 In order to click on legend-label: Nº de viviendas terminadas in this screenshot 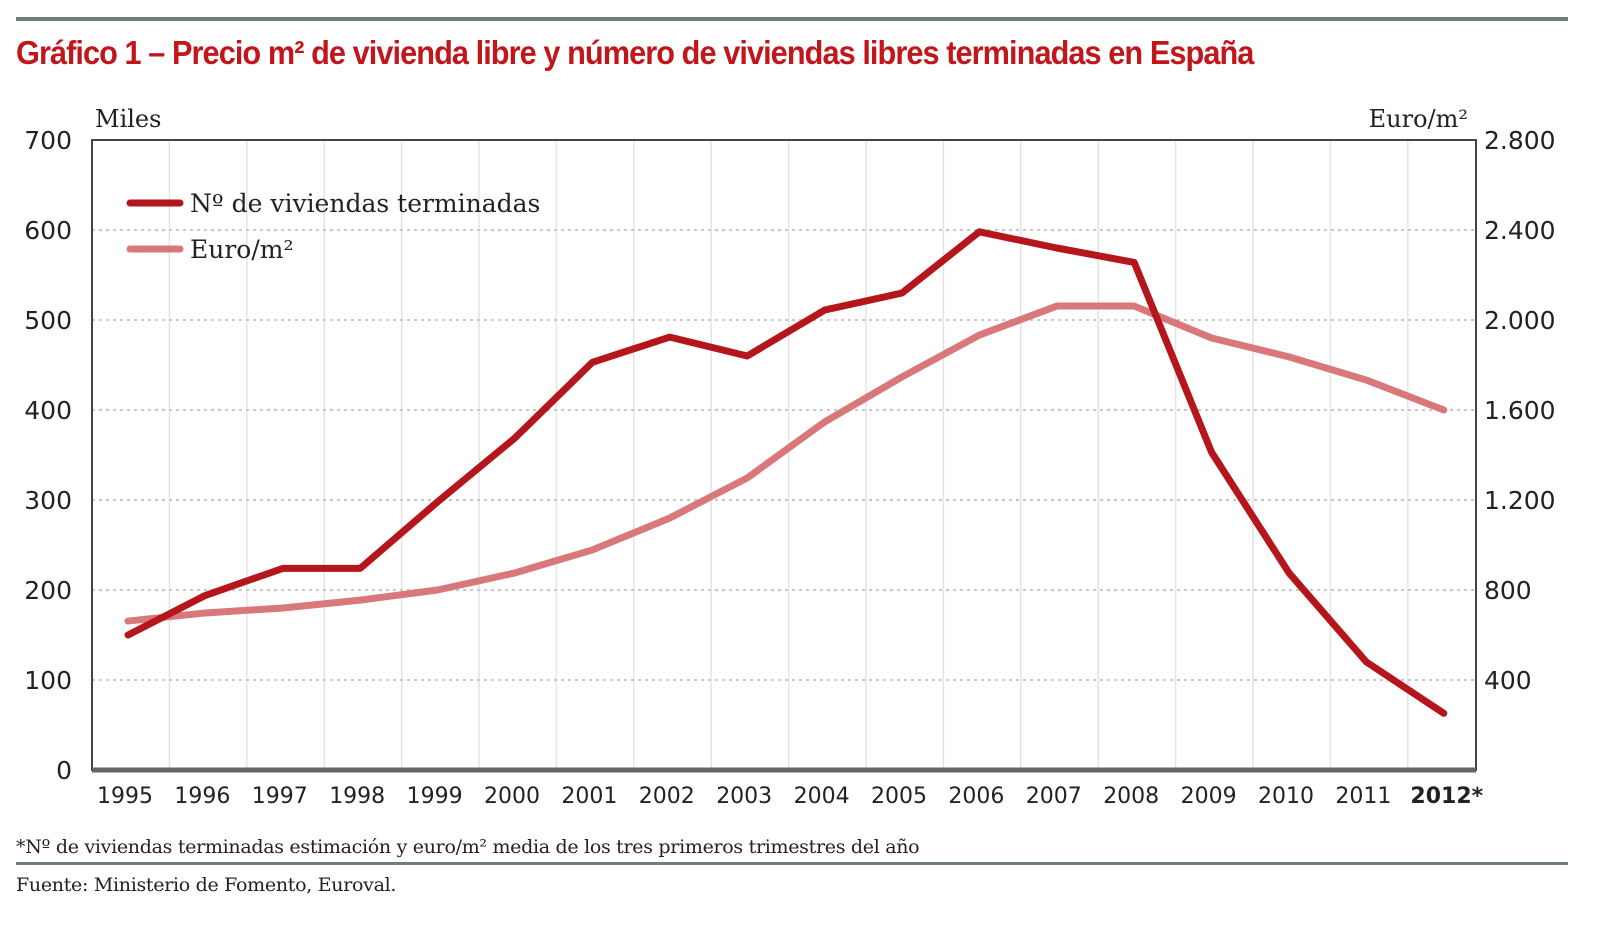, I will do `click(365, 203)`.